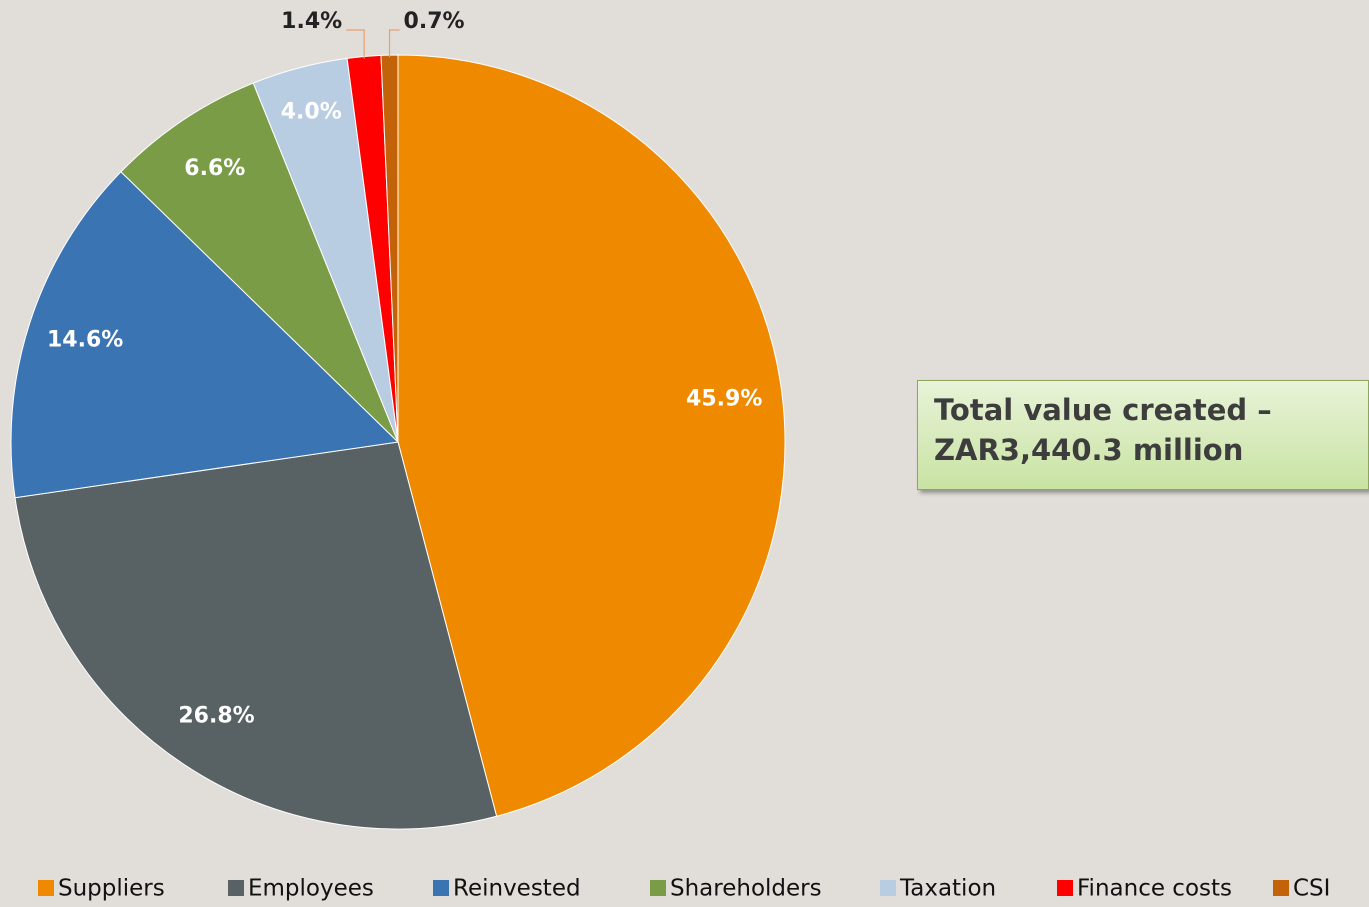 The width and height of the screenshot is (1369, 907). I want to click on data-label: 1.4%, so click(311, 21).